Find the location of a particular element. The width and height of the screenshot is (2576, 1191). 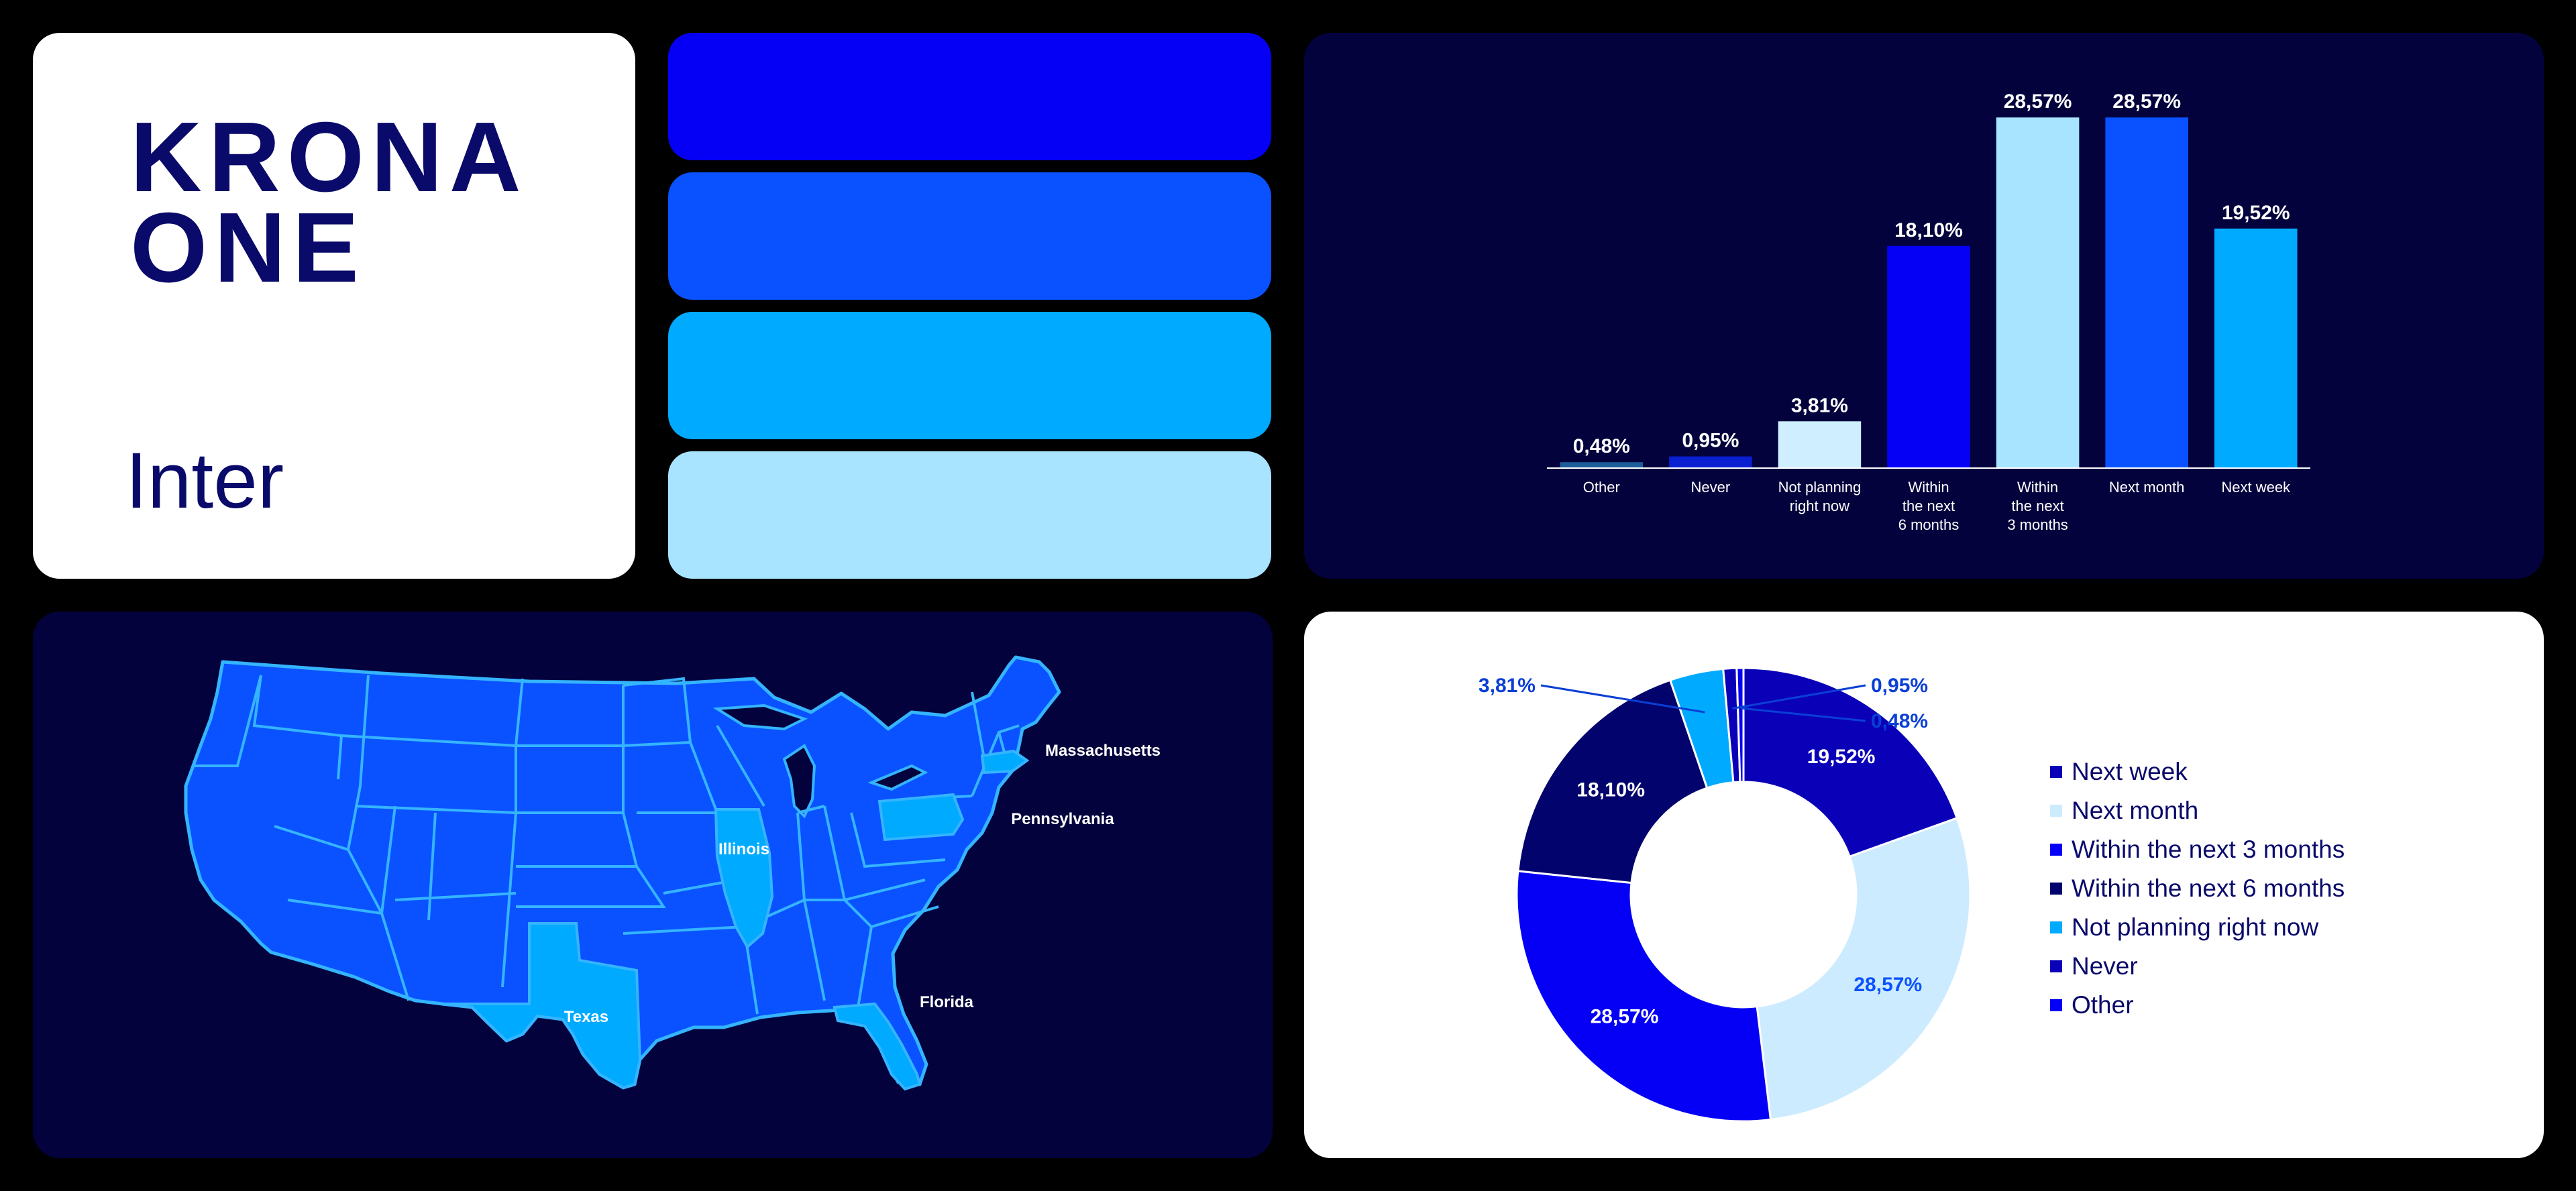

state-florida-shape is located at coordinates (877, 1046).